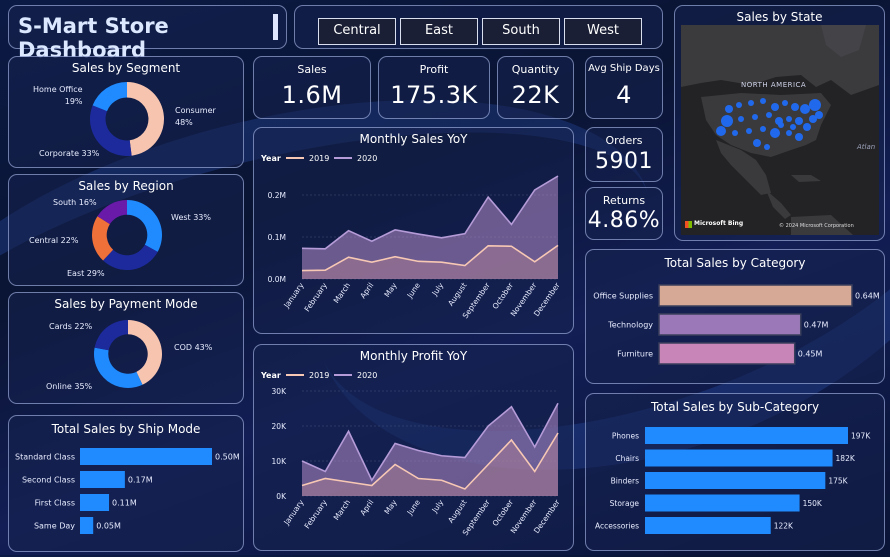 The height and width of the screenshot is (557, 890). What do you see at coordinates (624, 95) in the screenshot?
I see `kpi-value: 4` at bounding box center [624, 95].